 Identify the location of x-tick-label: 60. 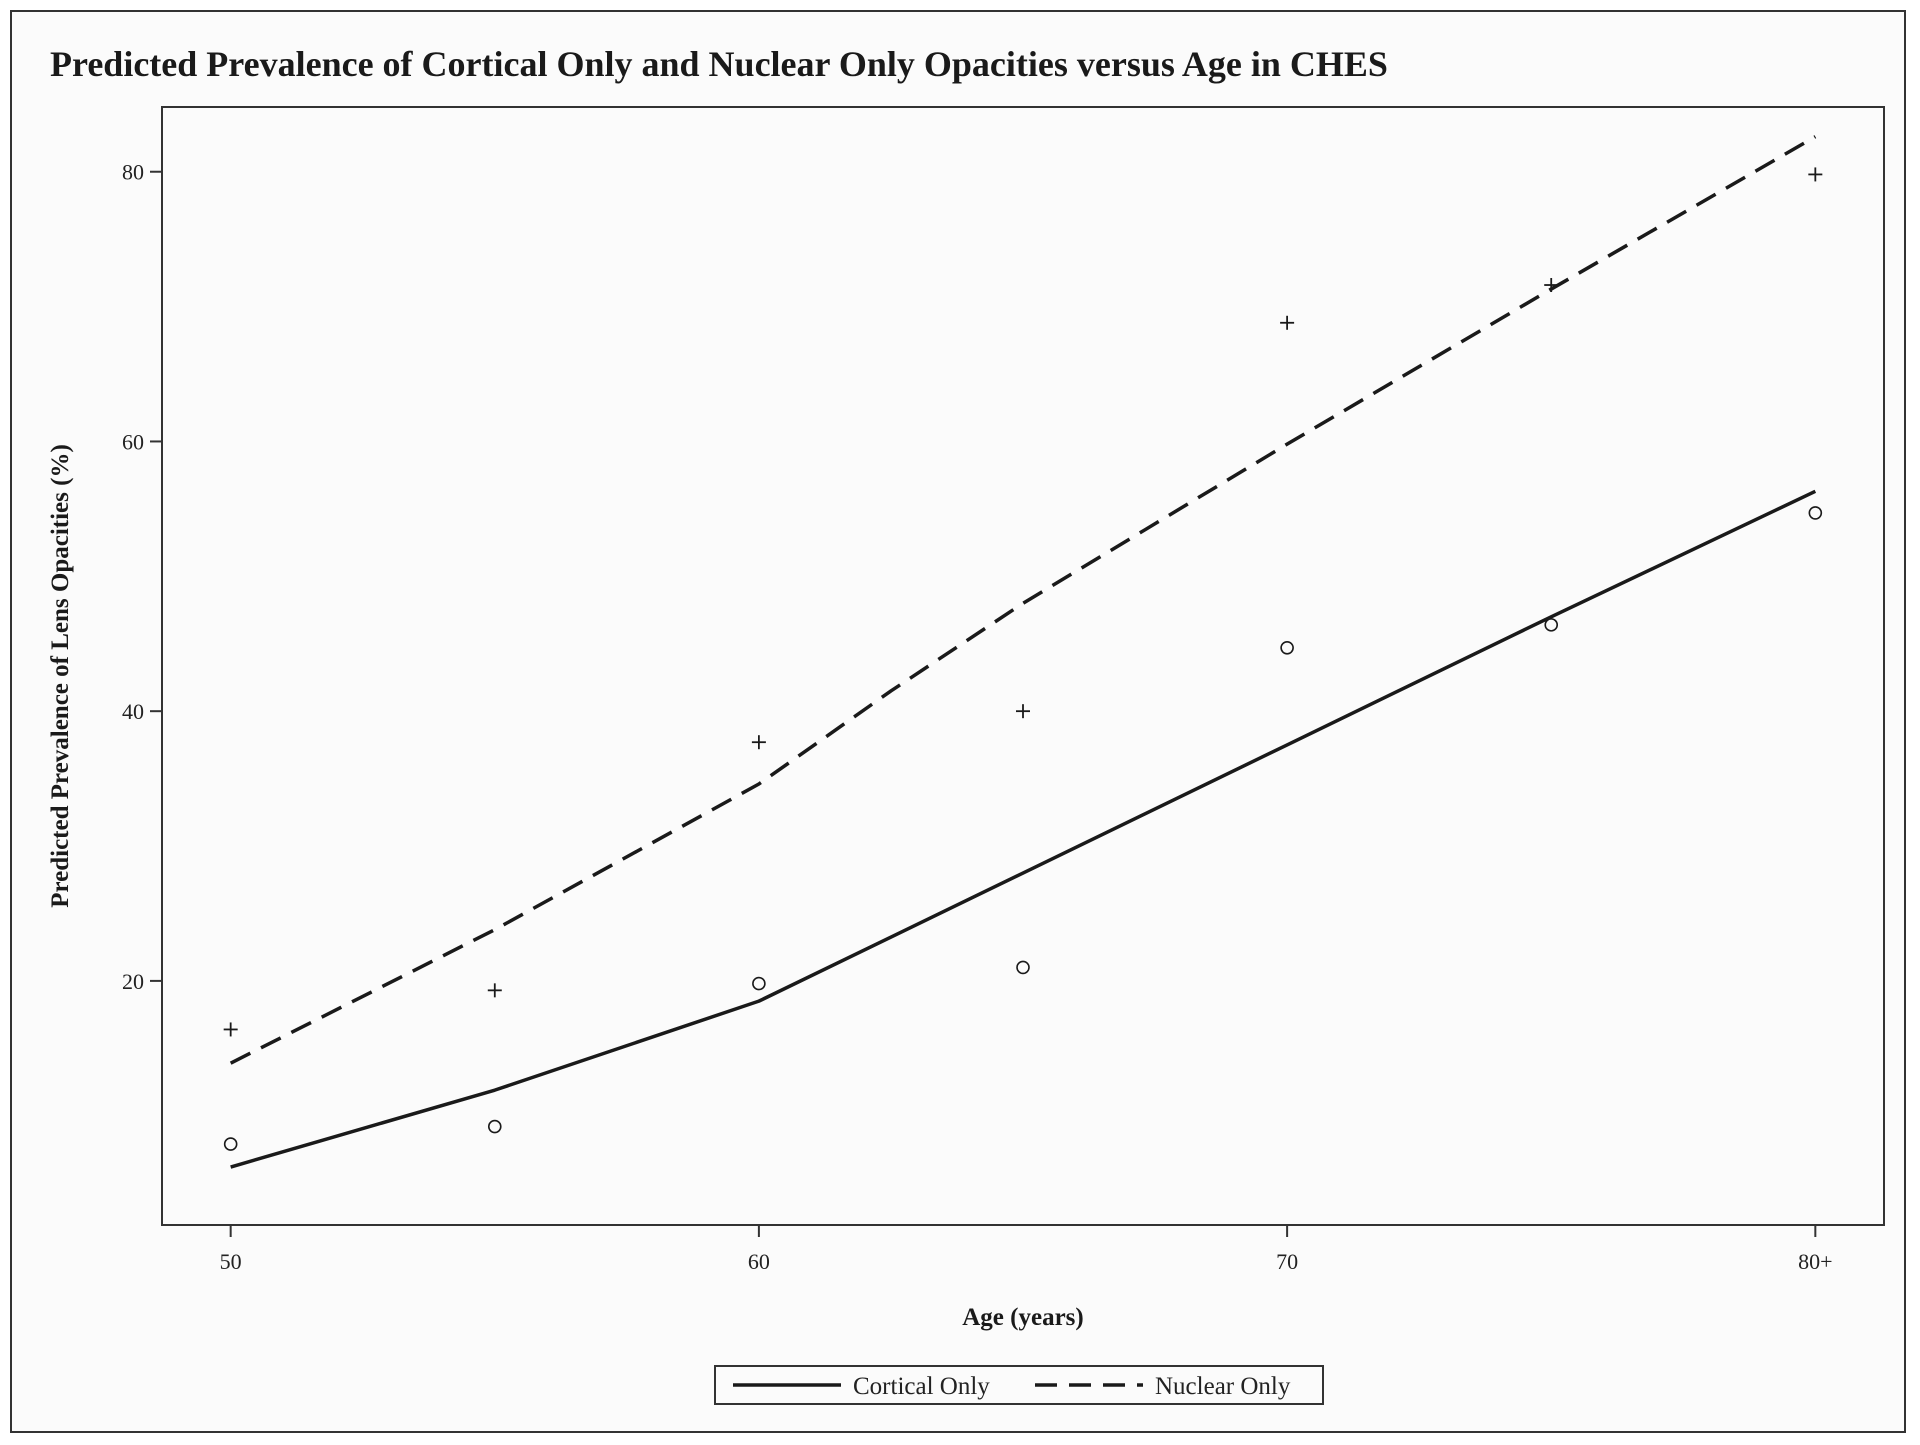
(759, 1261).